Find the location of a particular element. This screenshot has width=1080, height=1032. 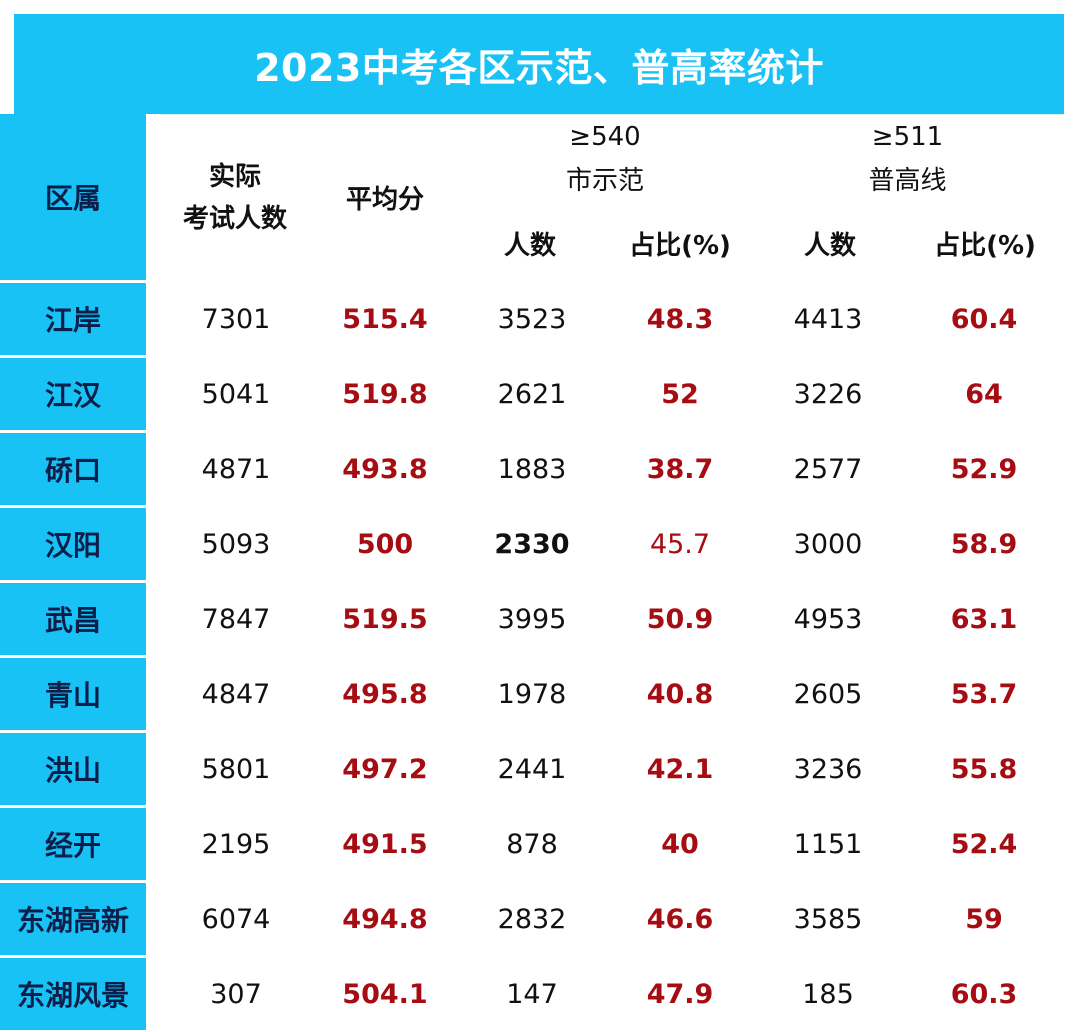

district-cell: 汉阳 is located at coordinates (73, 544).